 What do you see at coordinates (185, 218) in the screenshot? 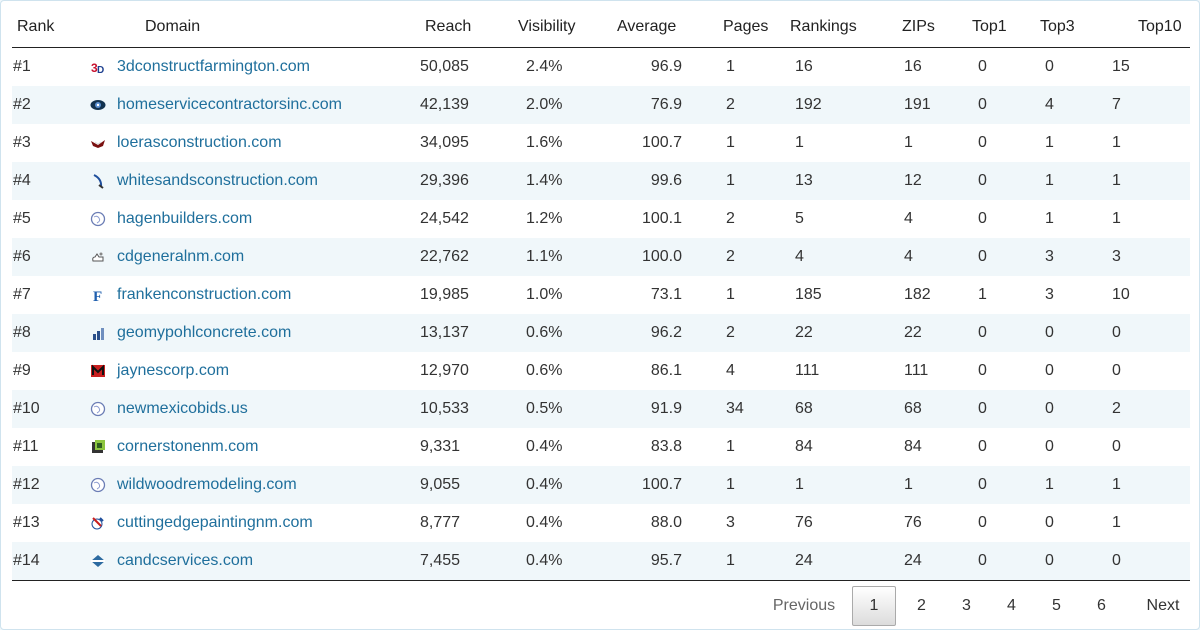
I see `domain-link: hagenbuilders.com` at bounding box center [185, 218].